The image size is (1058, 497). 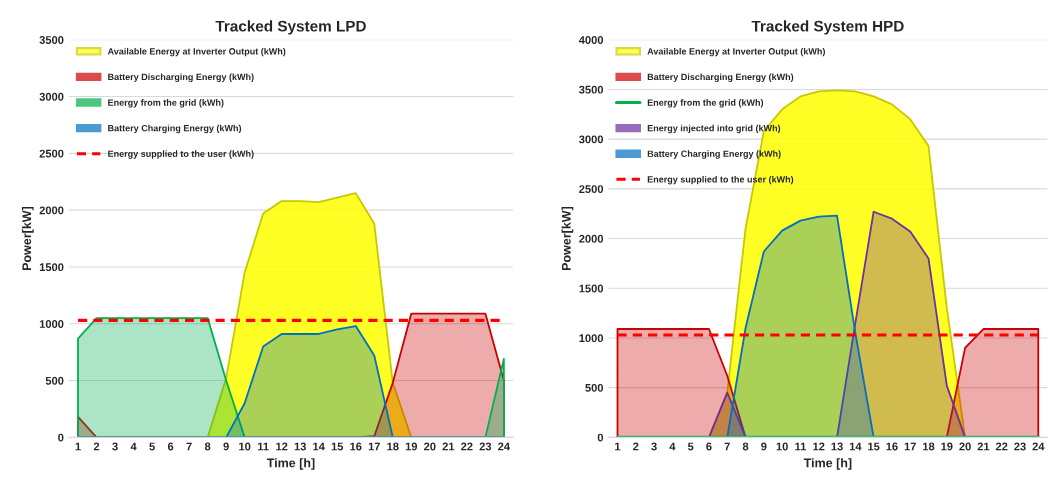 I want to click on legend-label: Battery Charging Energy (kWh), so click(x=175, y=129).